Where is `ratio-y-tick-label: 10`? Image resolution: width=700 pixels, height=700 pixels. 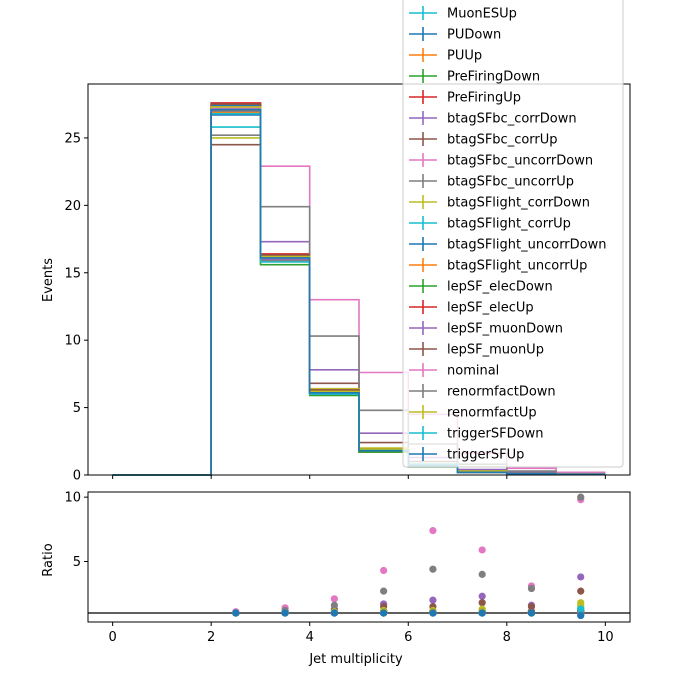 ratio-y-tick-label: 10 is located at coordinates (72, 498).